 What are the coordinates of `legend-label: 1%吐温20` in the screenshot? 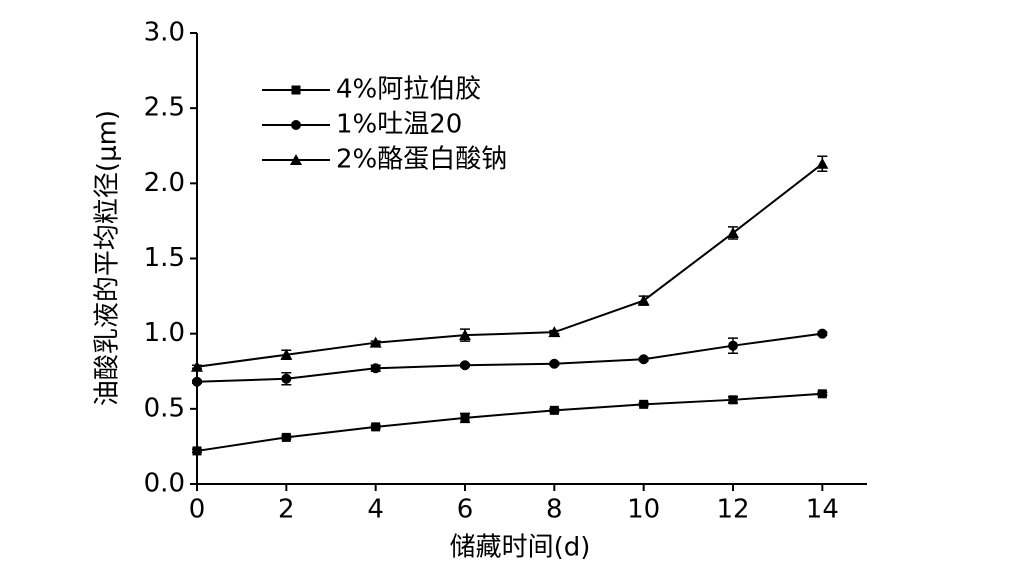 It's located at (399, 125).